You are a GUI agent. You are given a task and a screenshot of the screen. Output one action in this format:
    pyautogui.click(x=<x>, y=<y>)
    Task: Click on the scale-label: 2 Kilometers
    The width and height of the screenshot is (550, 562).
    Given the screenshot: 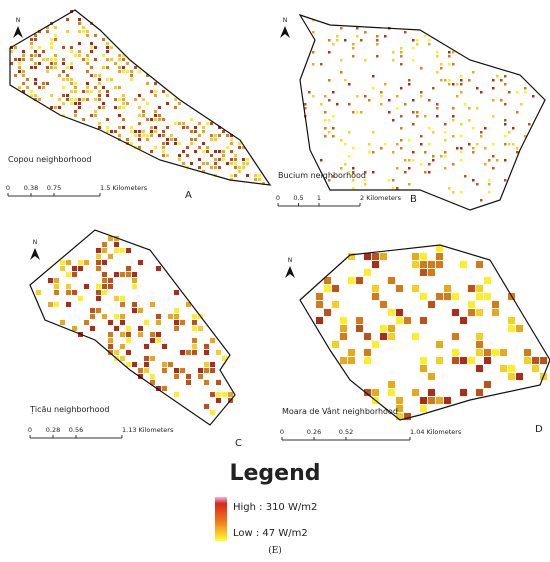 What is the action you would take?
    pyautogui.click(x=381, y=198)
    